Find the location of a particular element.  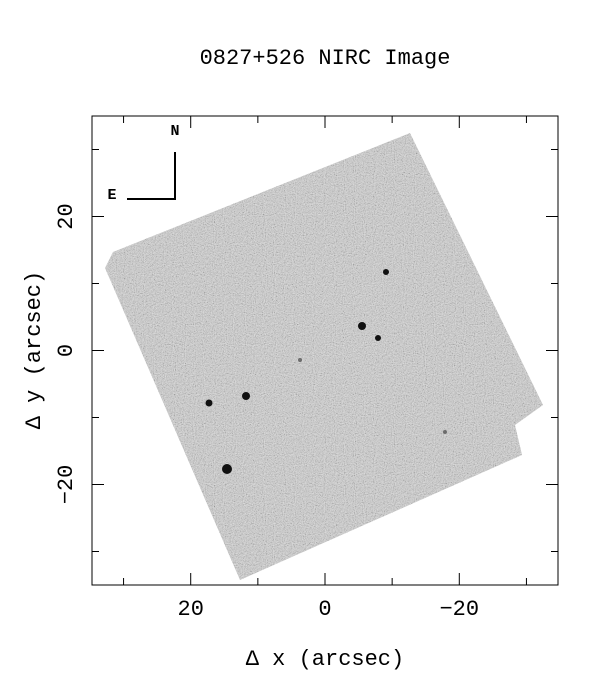

compass-east: E is located at coordinates (111, 195).